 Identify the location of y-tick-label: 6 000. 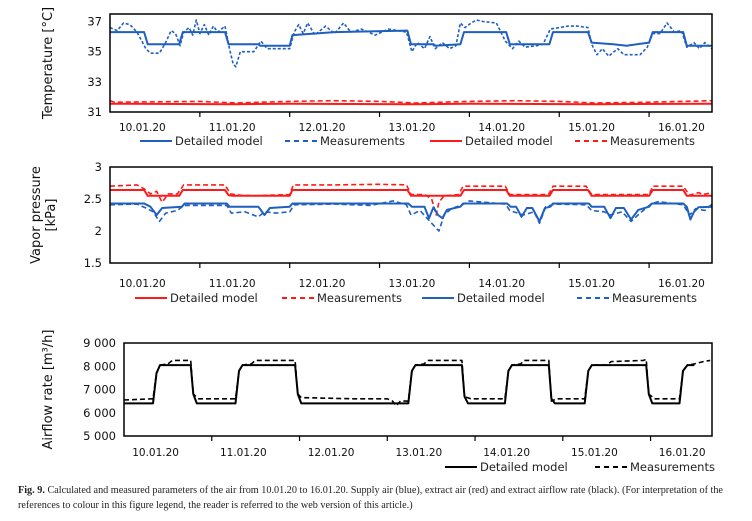
(99, 413).